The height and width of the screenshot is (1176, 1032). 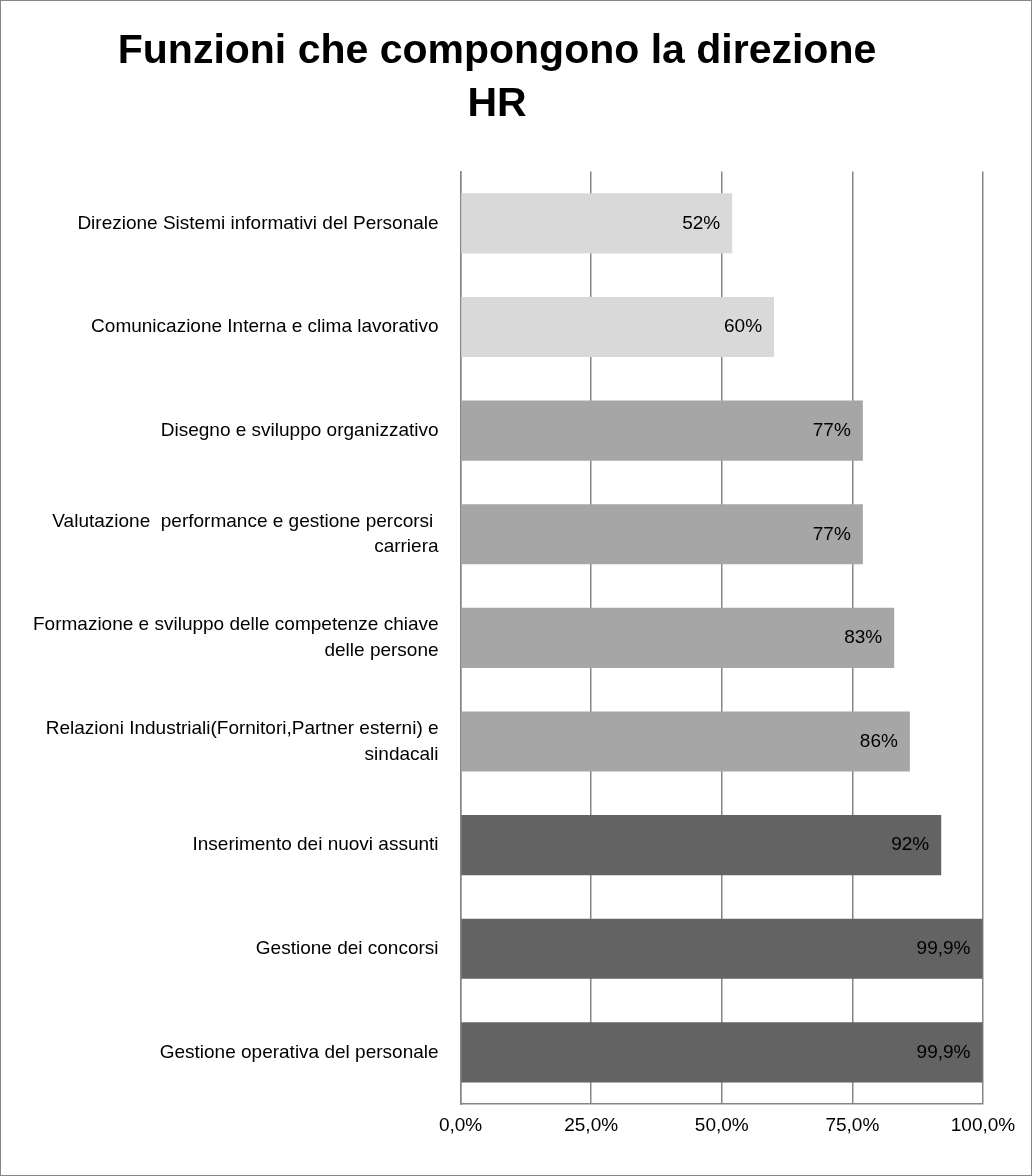 What do you see at coordinates (591, 1124) in the screenshot?
I see `x-tick-label: 25,0%` at bounding box center [591, 1124].